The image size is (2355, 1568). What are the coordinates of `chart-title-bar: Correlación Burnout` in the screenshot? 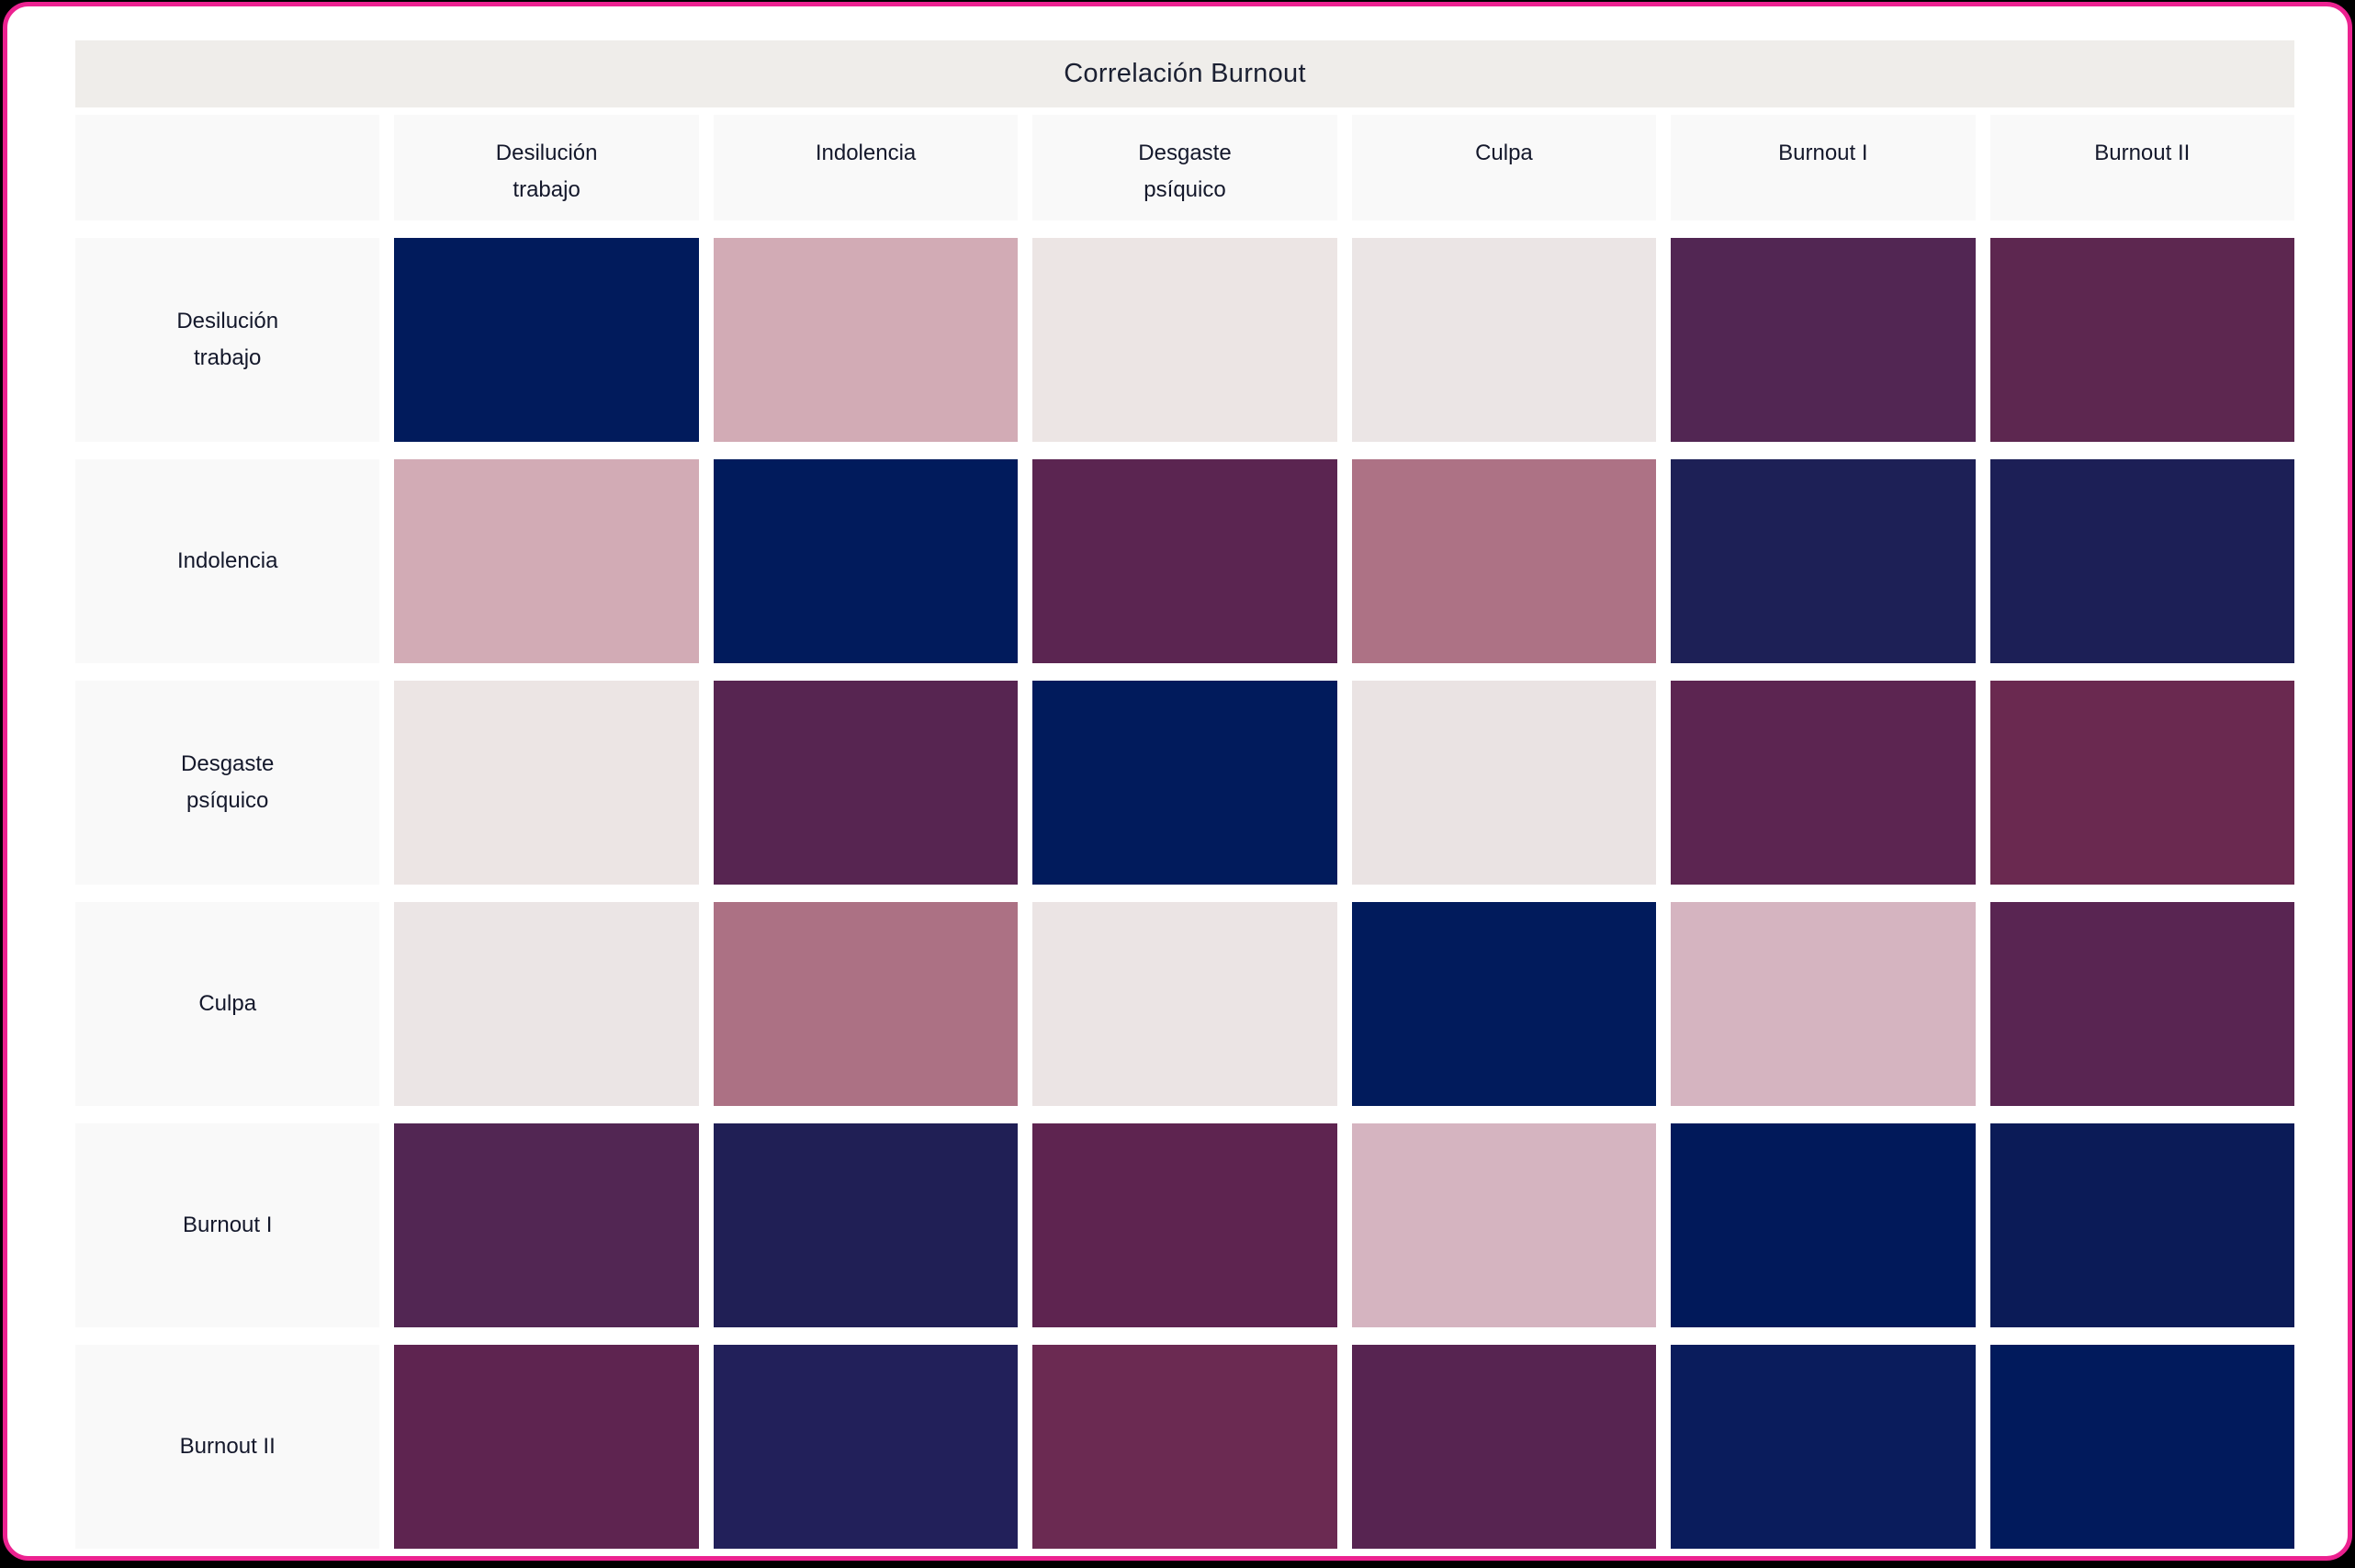 It's located at (1185, 73).